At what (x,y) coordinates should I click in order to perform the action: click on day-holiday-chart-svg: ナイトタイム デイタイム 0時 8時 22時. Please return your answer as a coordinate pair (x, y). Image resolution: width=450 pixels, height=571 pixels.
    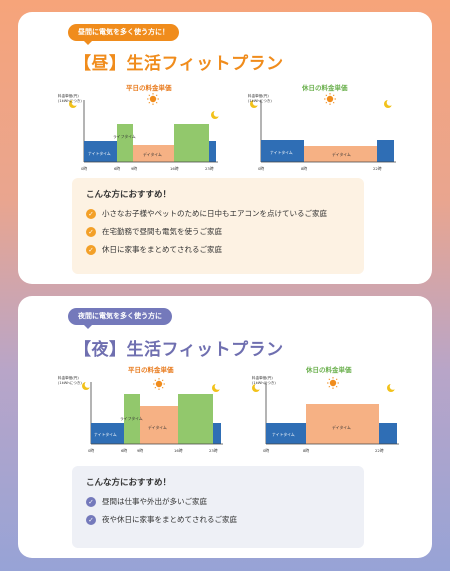
    Looking at the image, I should click on (323, 132).